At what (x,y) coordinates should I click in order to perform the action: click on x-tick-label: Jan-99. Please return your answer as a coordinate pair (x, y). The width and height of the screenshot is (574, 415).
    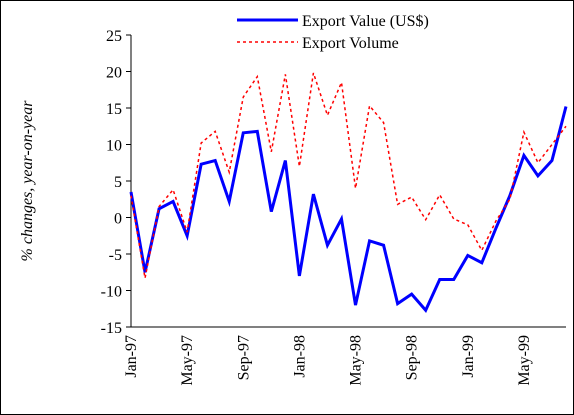
    Looking at the image, I should click on (468, 356).